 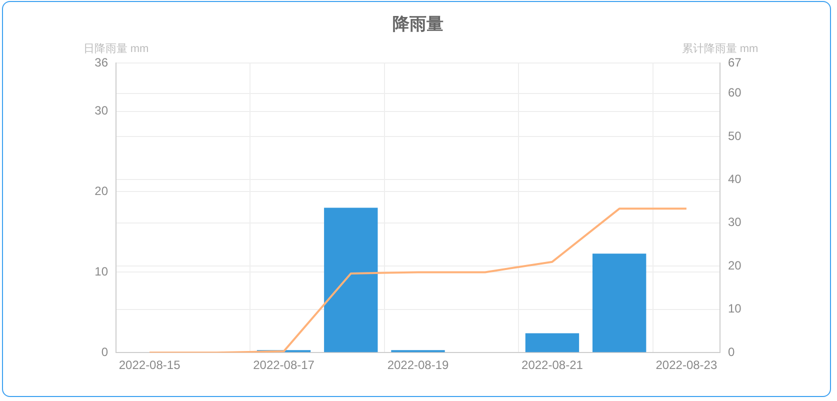 What do you see at coordinates (720, 49) in the screenshot?
I see `y2-axis-title: 累计降雨量 mm` at bounding box center [720, 49].